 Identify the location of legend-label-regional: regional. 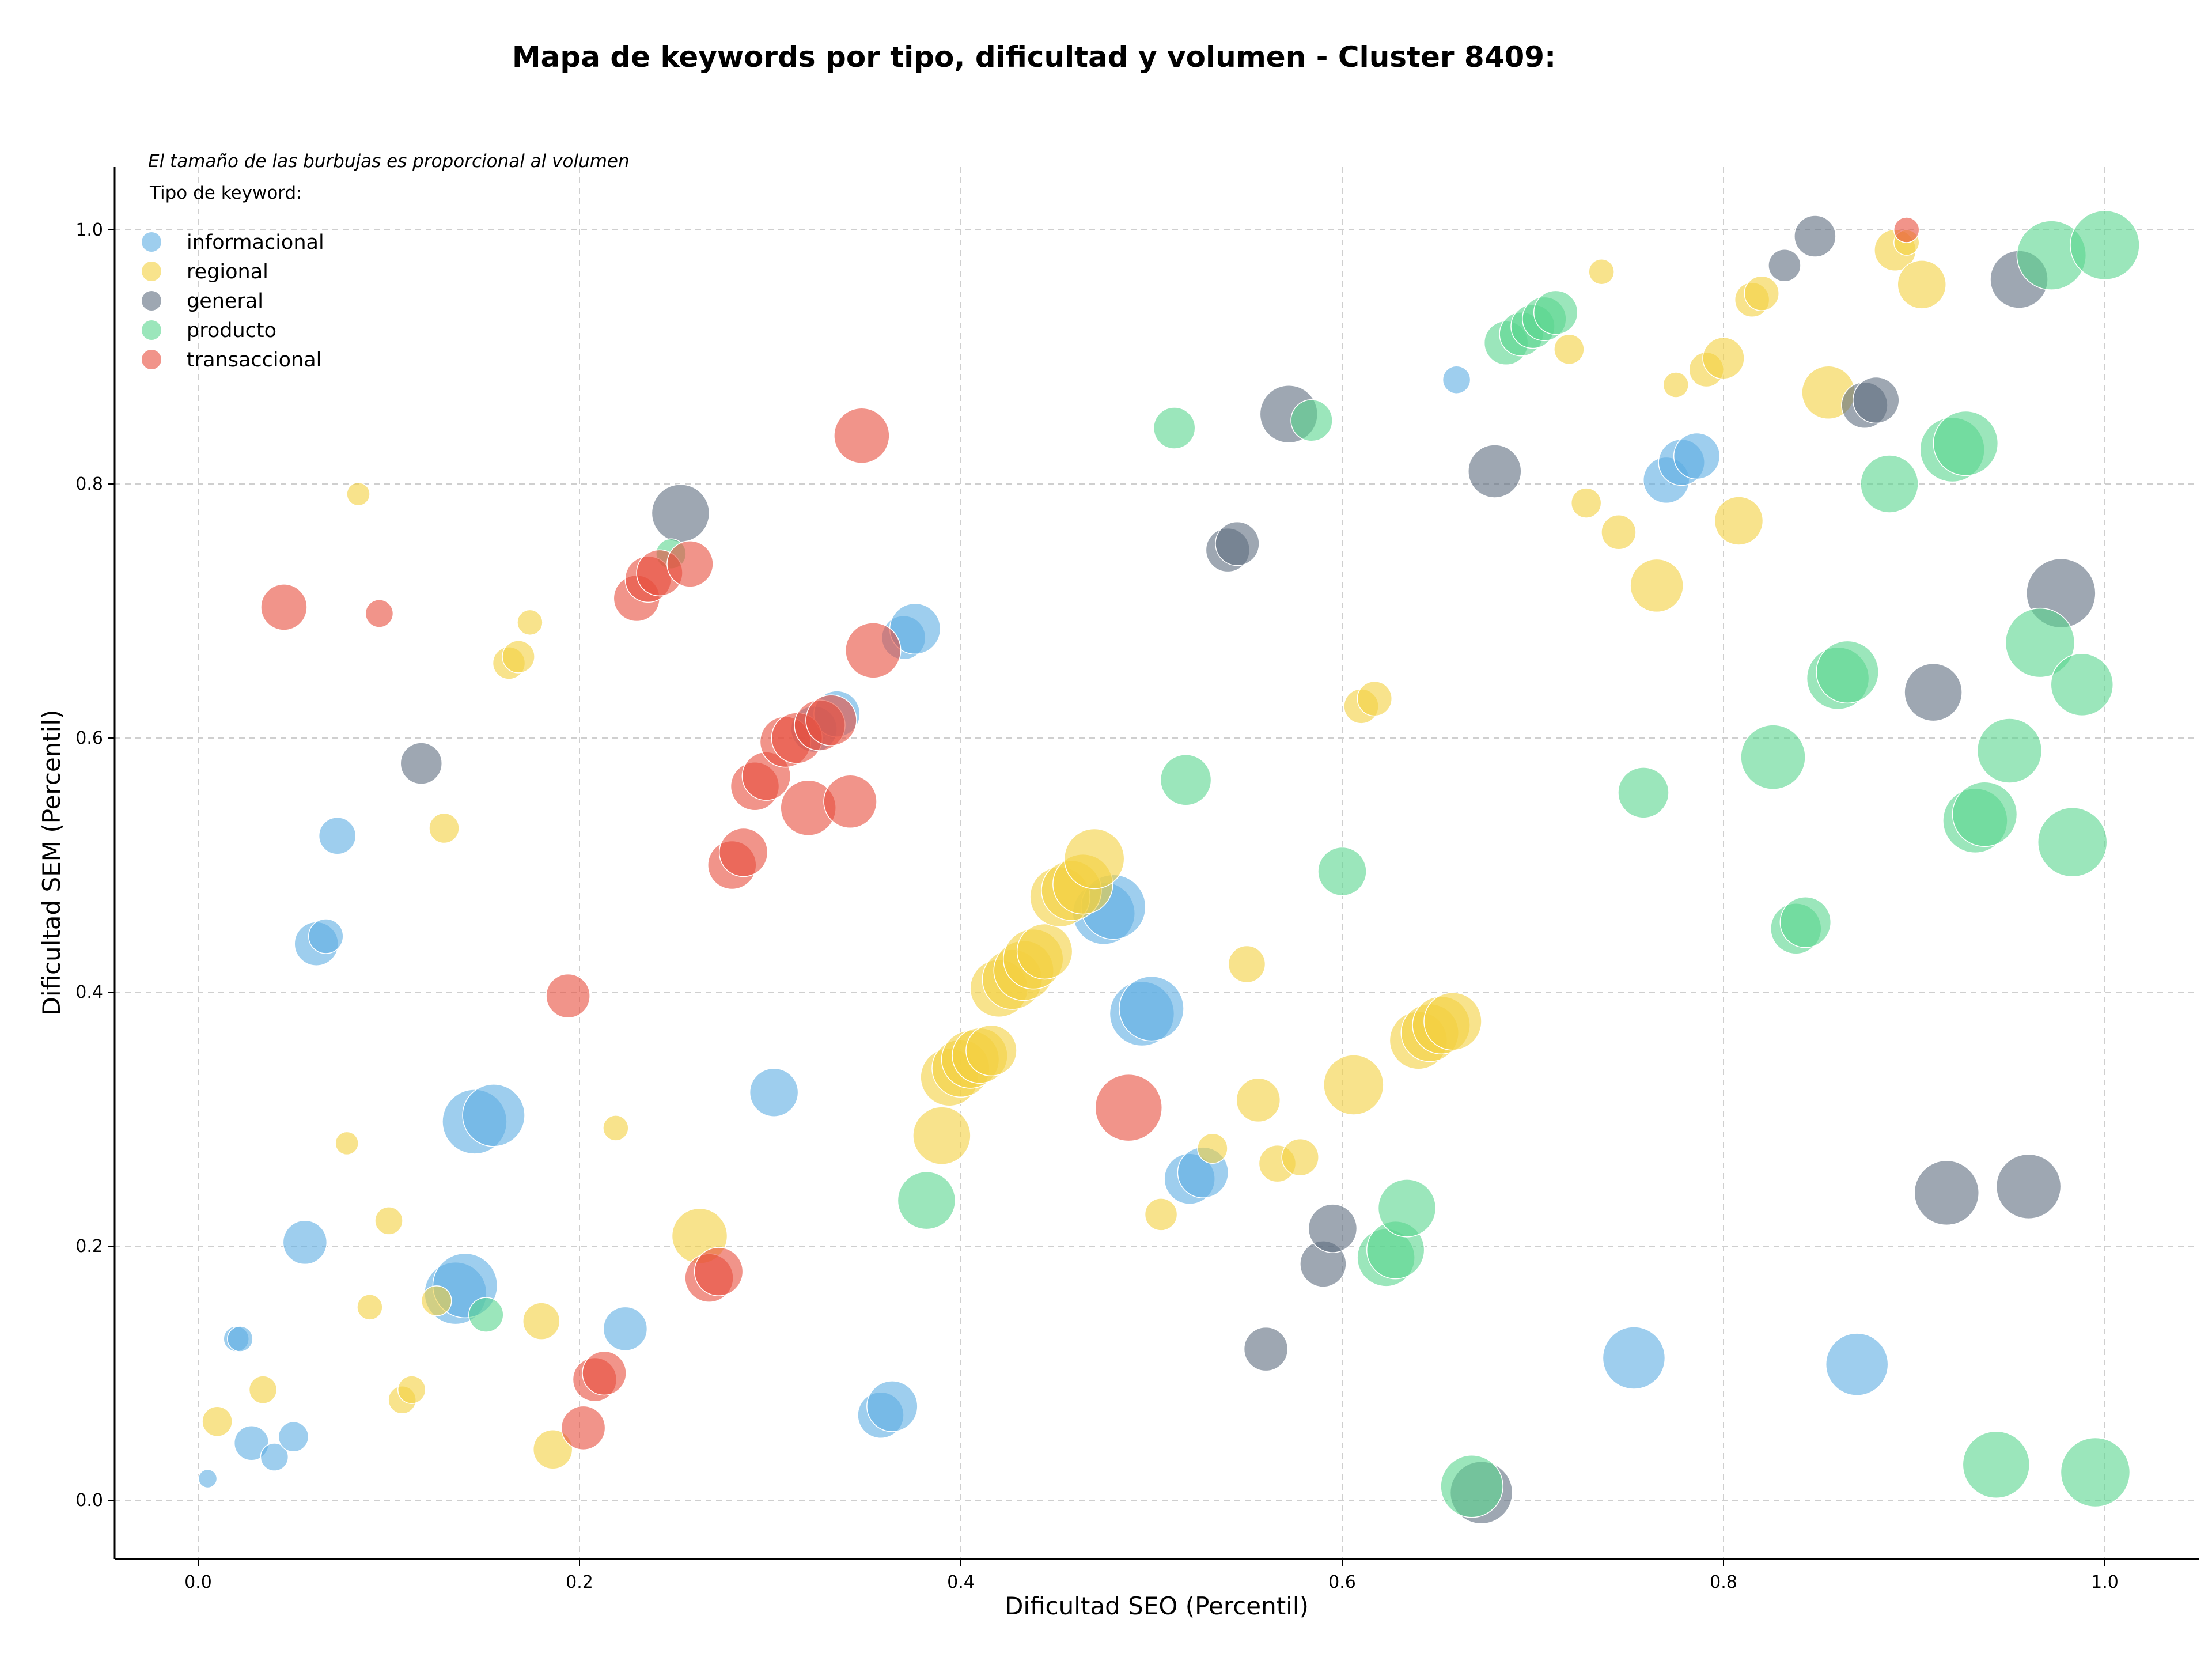
(227, 271).